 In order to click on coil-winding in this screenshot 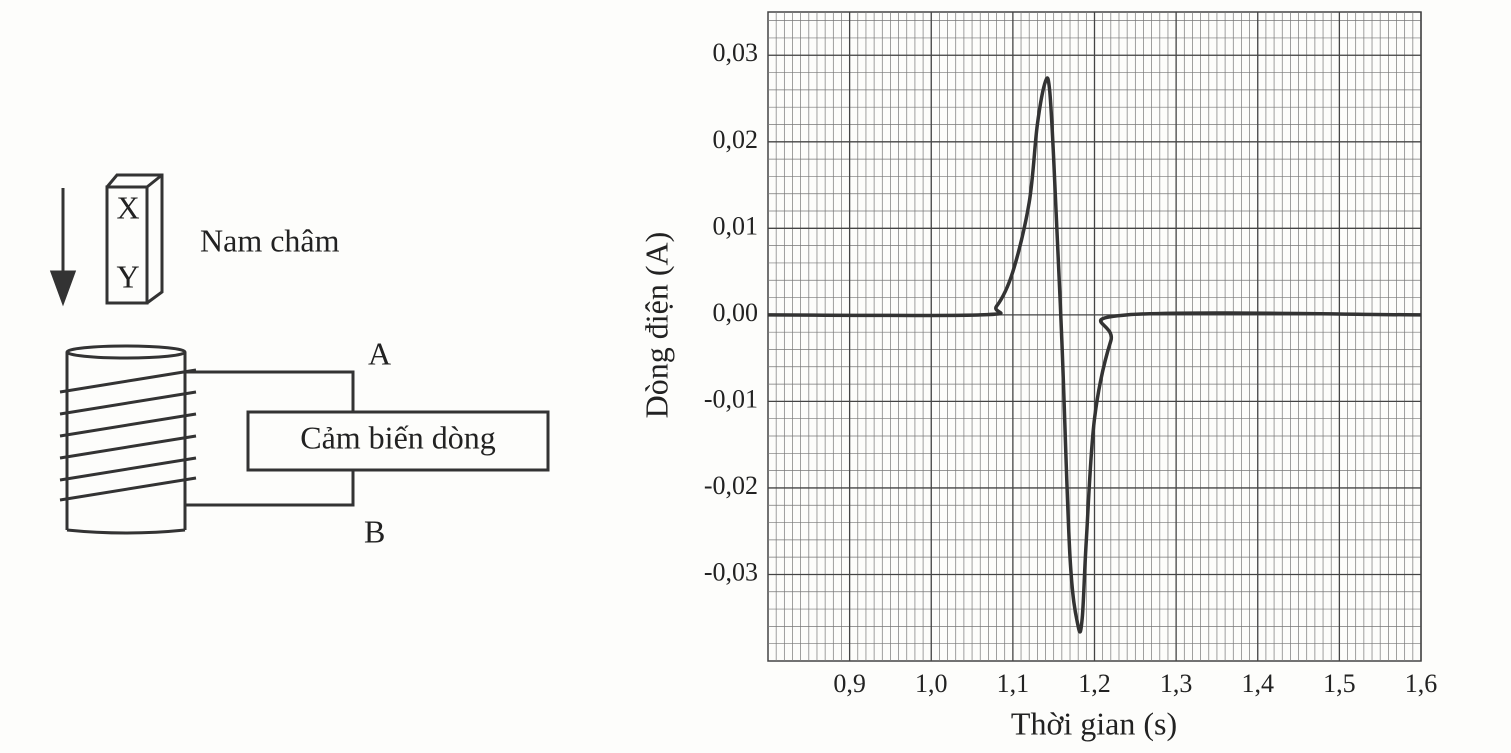, I will do `click(128, 435)`.